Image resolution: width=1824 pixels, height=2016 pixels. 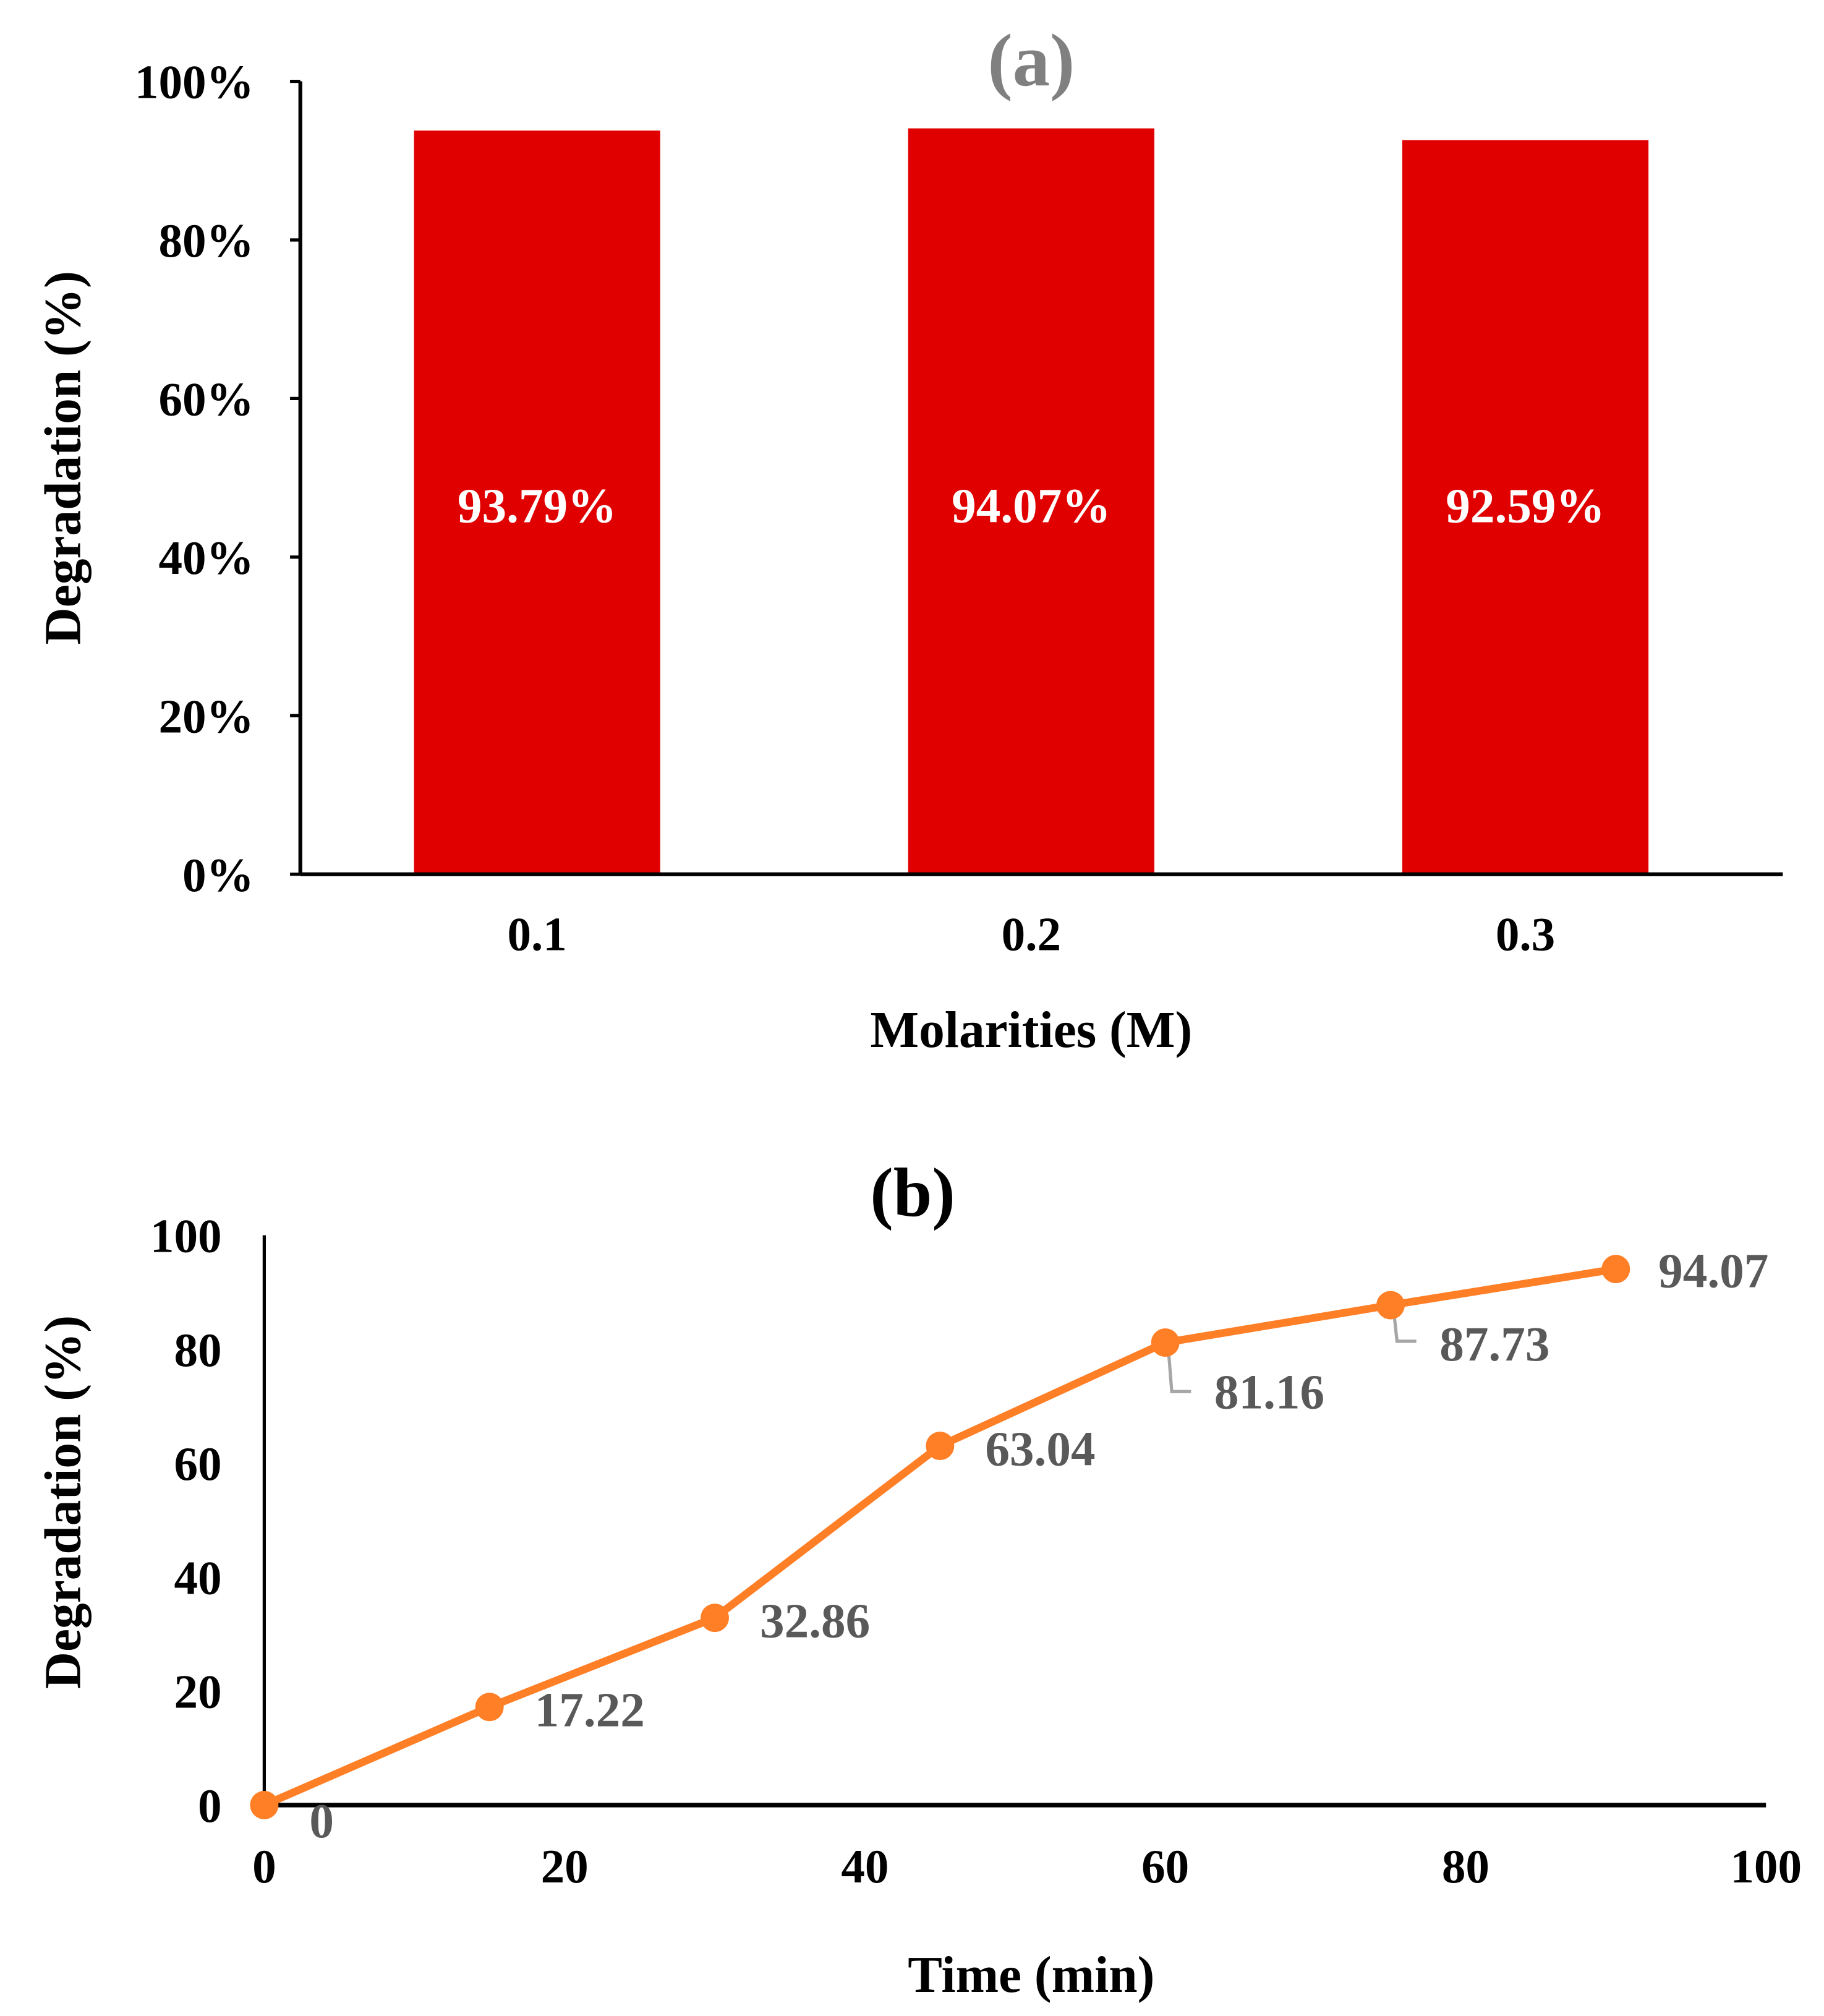 What do you see at coordinates (1494, 1344) in the screenshot?
I see `point-data-label: 87.73` at bounding box center [1494, 1344].